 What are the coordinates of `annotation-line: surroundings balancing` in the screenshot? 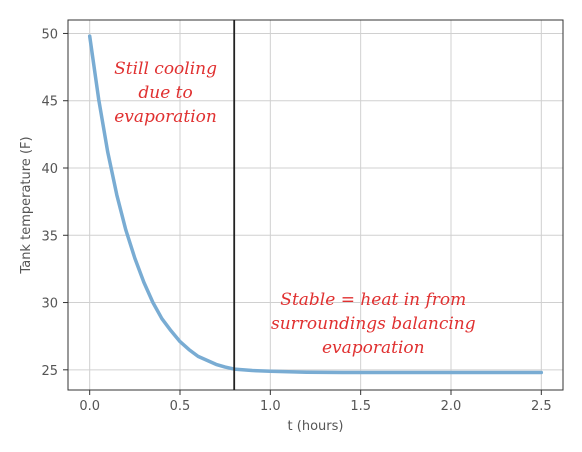 It's located at (373, 324).